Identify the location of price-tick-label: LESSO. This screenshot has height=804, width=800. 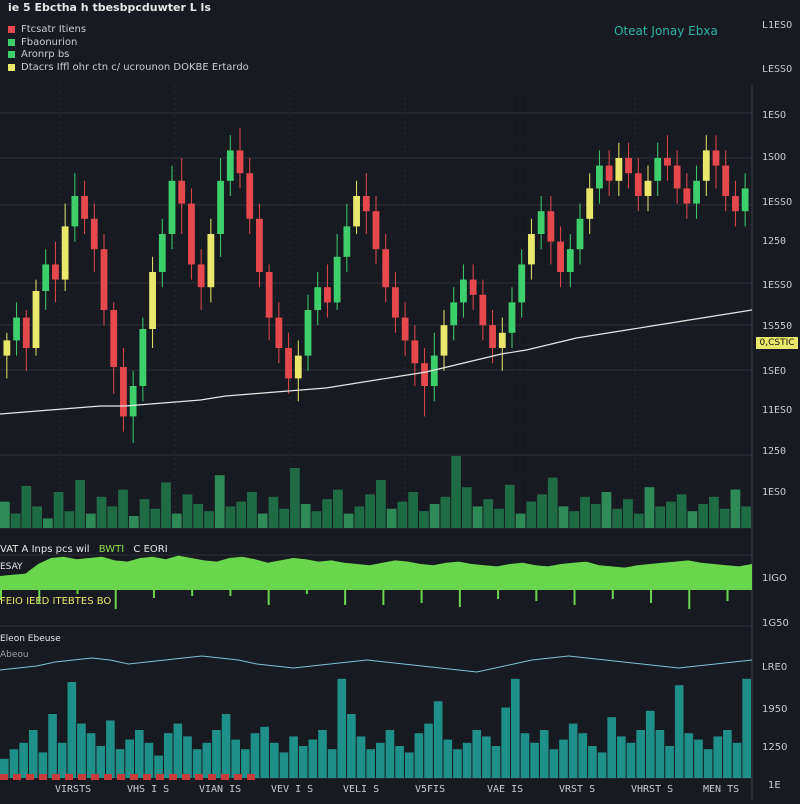
(777, 69).